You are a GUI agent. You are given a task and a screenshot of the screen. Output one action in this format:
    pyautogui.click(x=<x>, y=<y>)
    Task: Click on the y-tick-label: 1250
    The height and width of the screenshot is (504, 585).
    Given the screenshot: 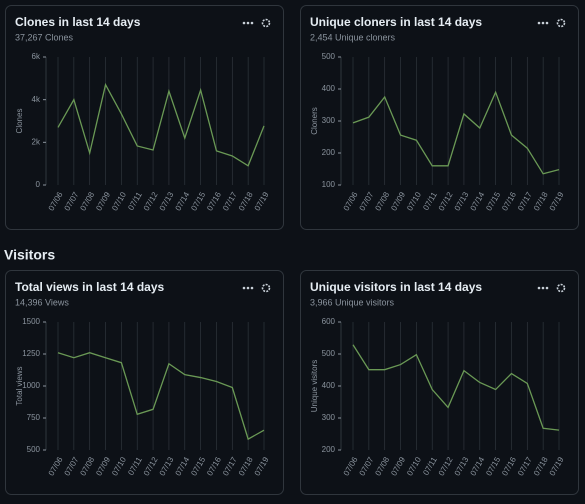 What is the action you would take?
    pyautogui.click(x=31, y=353)
    